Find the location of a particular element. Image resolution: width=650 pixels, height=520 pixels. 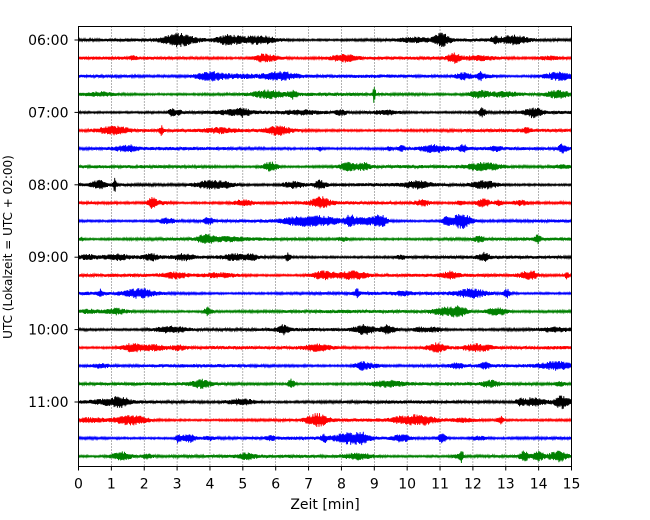

x-tick-label: 0 is located at coordinates (78, 485).